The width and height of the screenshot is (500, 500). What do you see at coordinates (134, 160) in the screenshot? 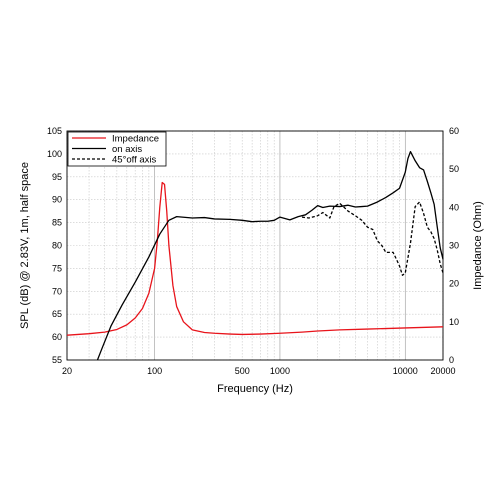
I see `legend-label: 45°off axis` at bounding box center [134, 160].